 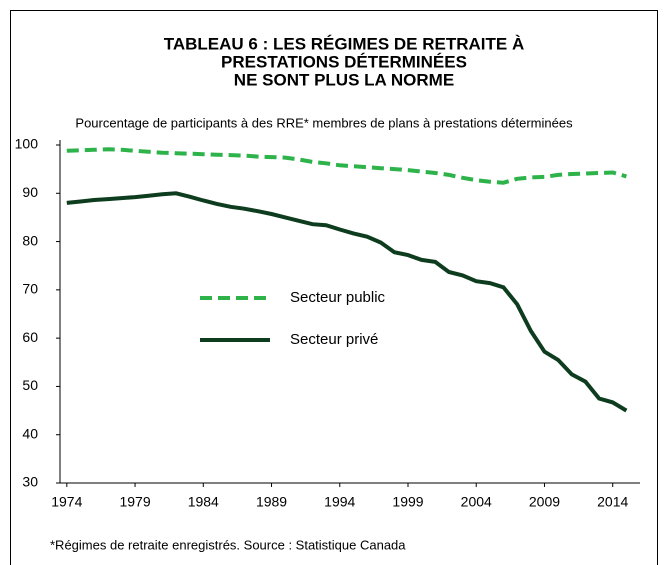 What do you see at coordinates (30, 337) in the screenshot?
I see `y-tick-label: 60` at bounding box center [30, 337].